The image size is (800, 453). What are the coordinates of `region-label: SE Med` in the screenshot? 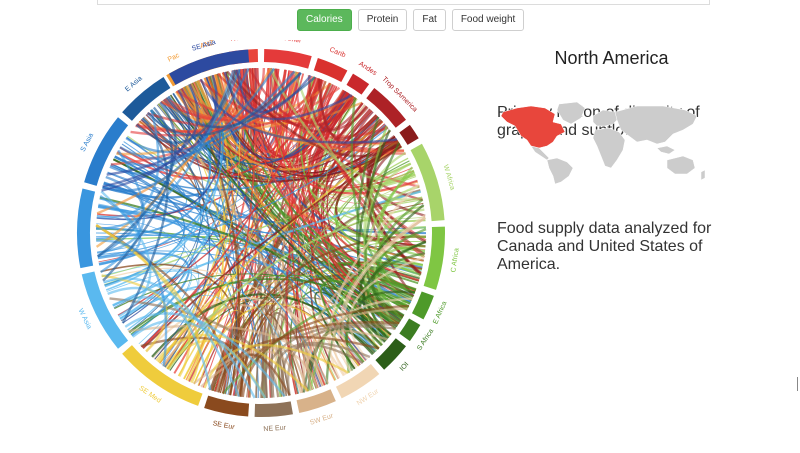 It's located at (150, 395).